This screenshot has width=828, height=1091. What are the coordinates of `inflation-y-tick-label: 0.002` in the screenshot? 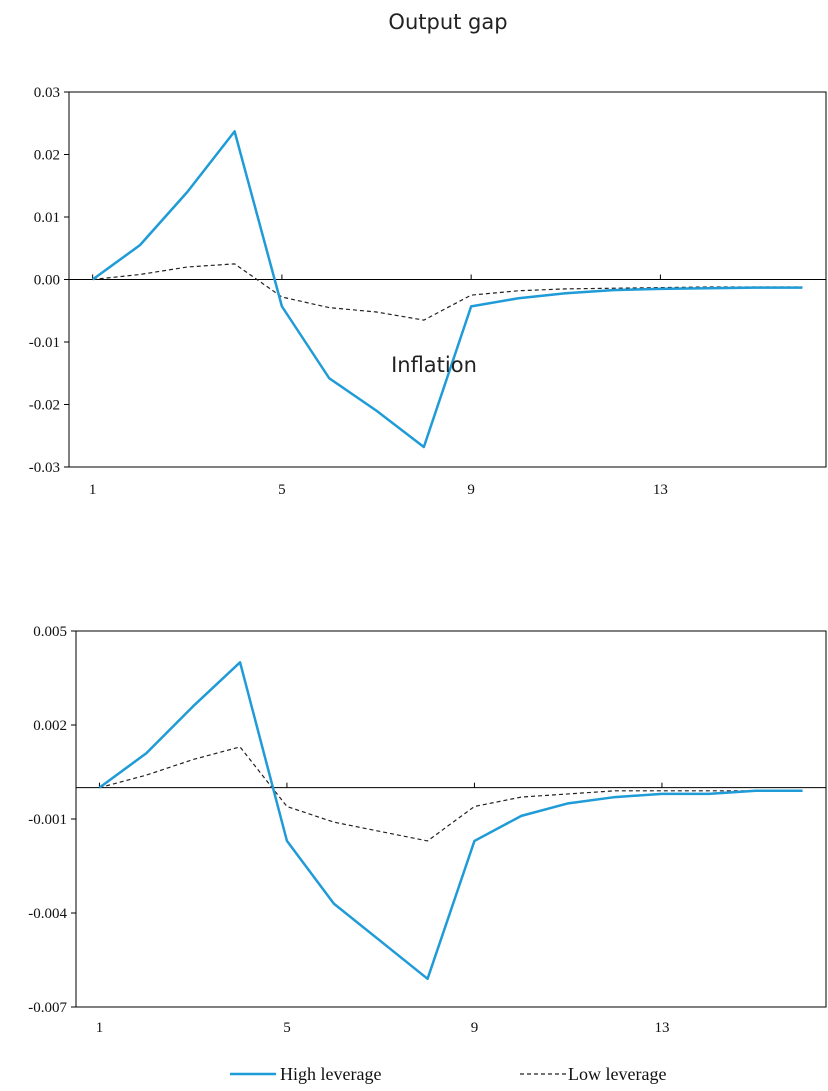 It's located at (50, 726).